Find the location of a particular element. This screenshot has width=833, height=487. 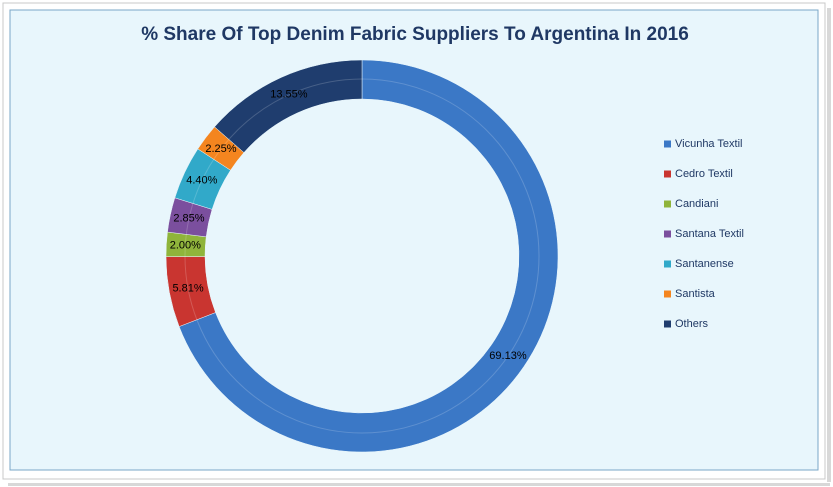

donut-segment is located at coordinates (288, 106).